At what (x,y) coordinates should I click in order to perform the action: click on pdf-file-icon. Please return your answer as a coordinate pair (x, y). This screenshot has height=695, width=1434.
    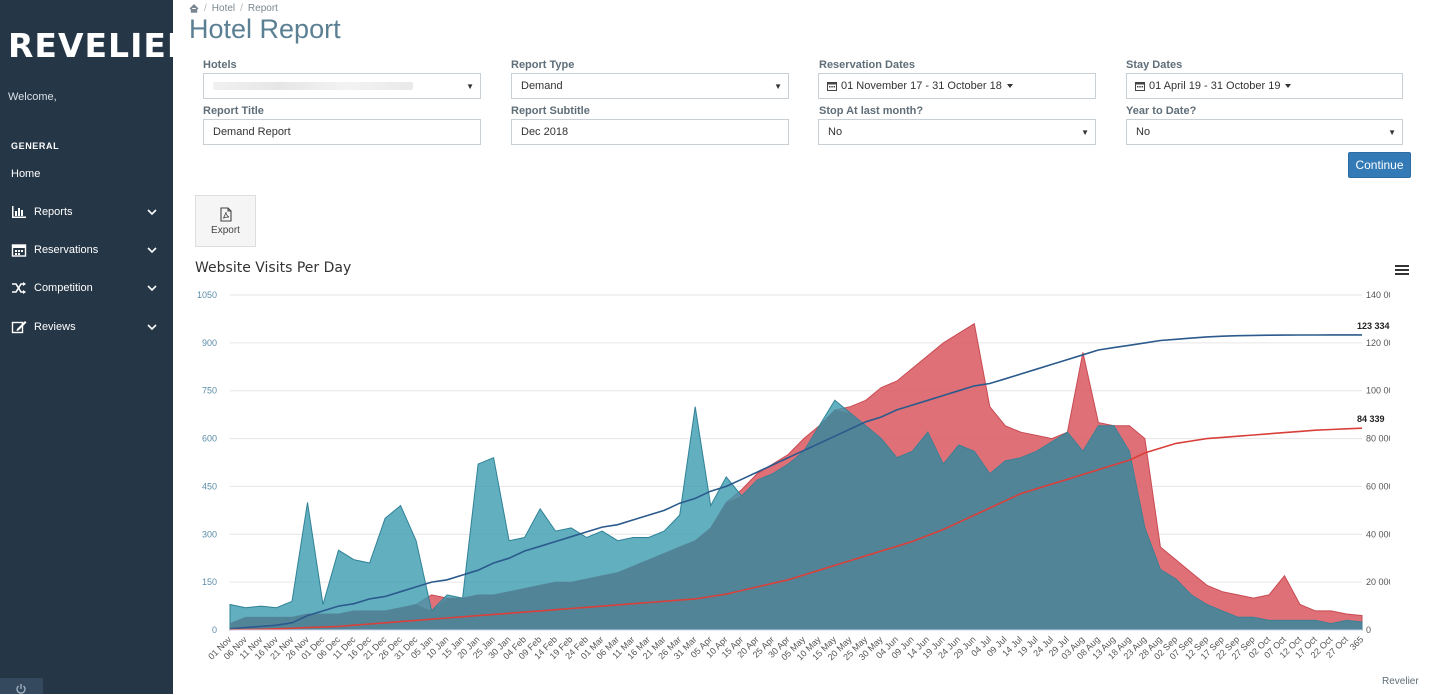
    Looking at the image, I should click on (225, 214).